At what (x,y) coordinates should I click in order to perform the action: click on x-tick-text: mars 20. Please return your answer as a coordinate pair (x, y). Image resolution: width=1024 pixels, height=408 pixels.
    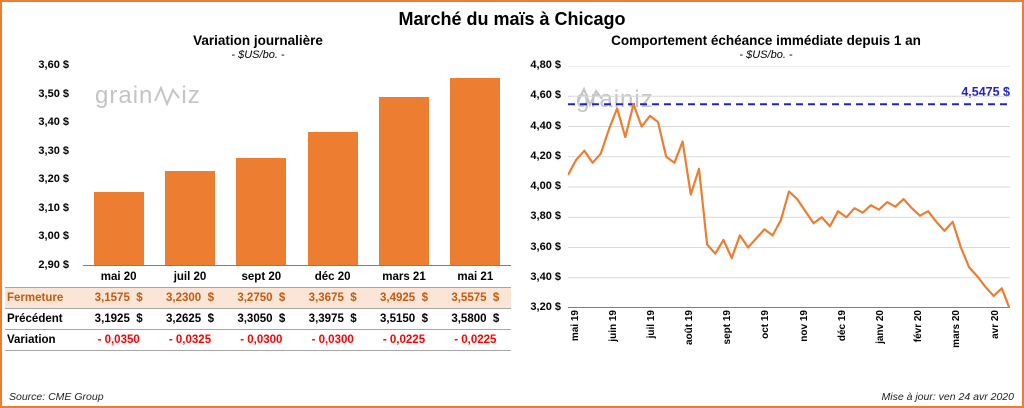
    Looking at the image, I should click on (957, 329).